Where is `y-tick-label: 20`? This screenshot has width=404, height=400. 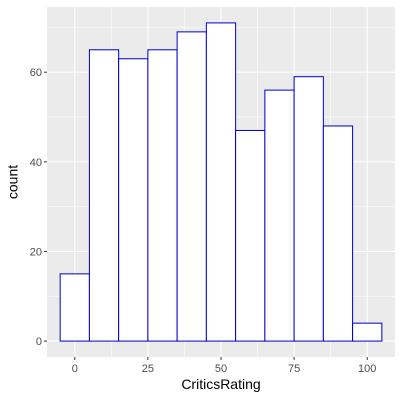
y-tick-label: 20 is located at coordinates (36, 252).